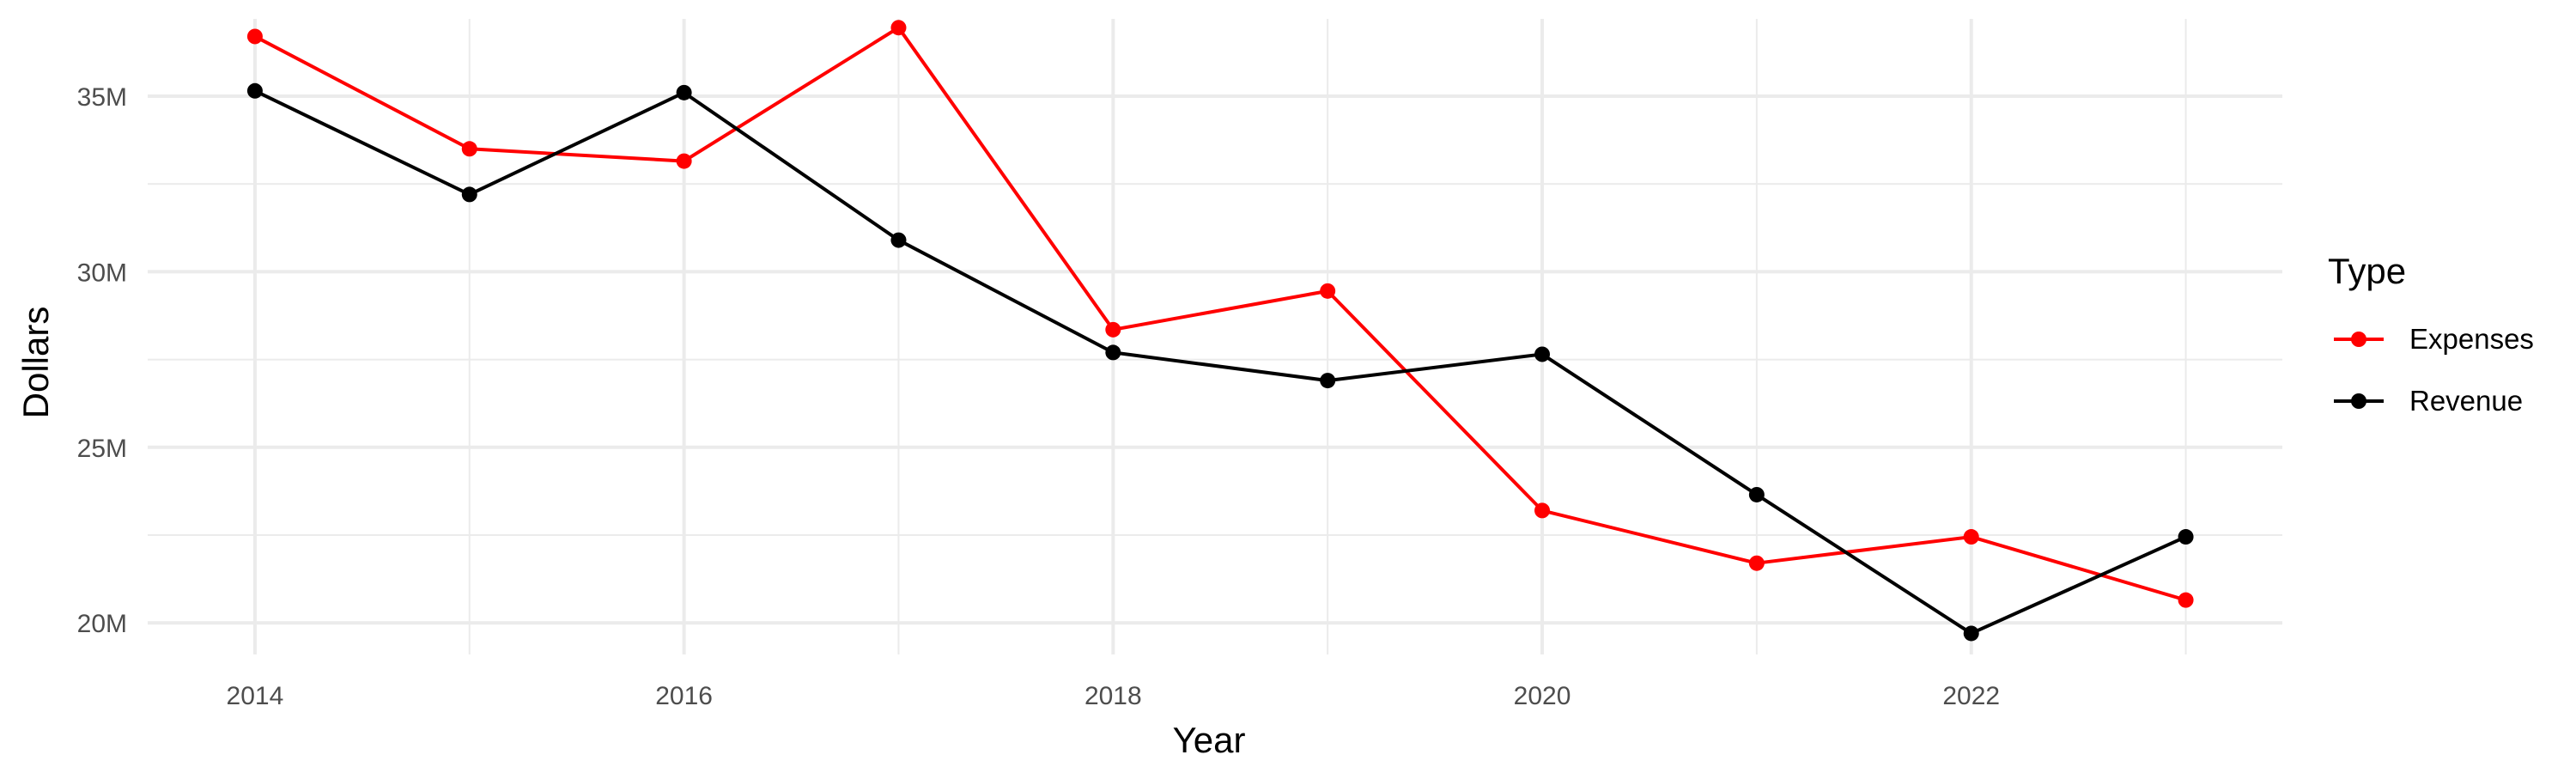  I want to click on x-tick-label: 2014, so click(255, 696).